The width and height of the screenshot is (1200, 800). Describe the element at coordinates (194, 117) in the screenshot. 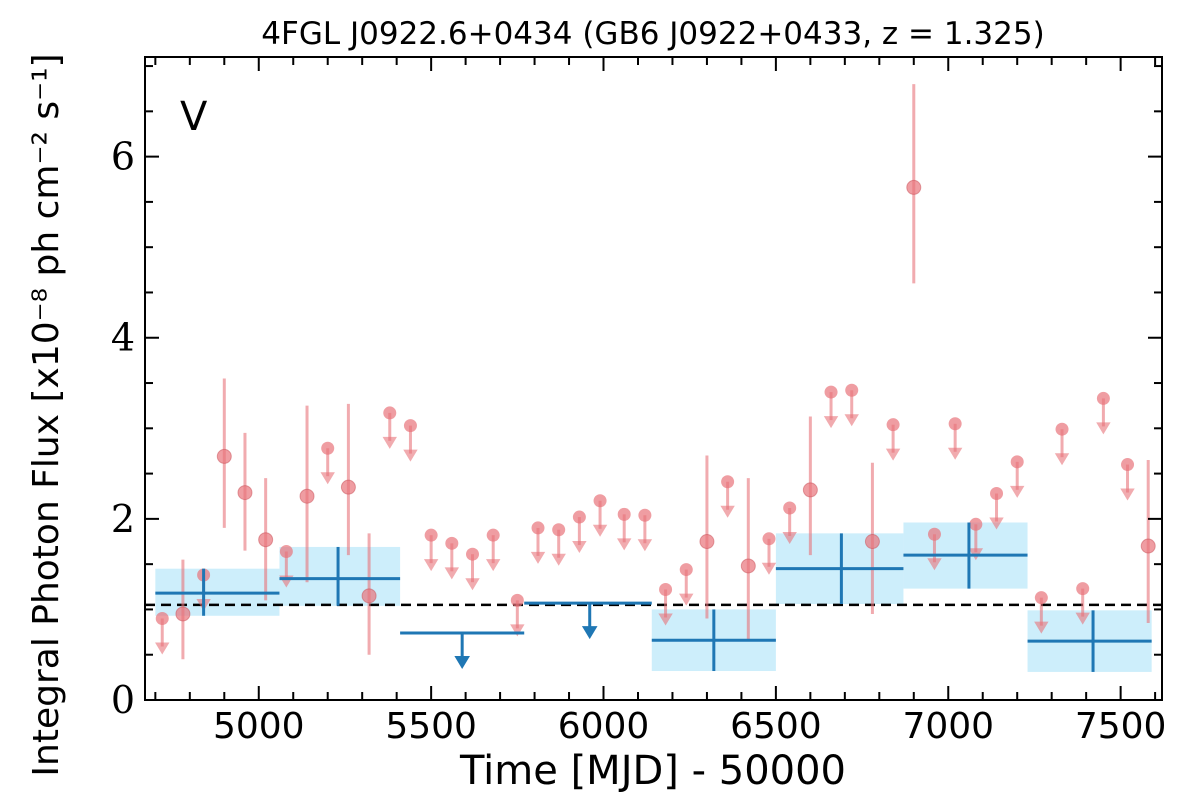

I see `period-annotation: V` at that location.